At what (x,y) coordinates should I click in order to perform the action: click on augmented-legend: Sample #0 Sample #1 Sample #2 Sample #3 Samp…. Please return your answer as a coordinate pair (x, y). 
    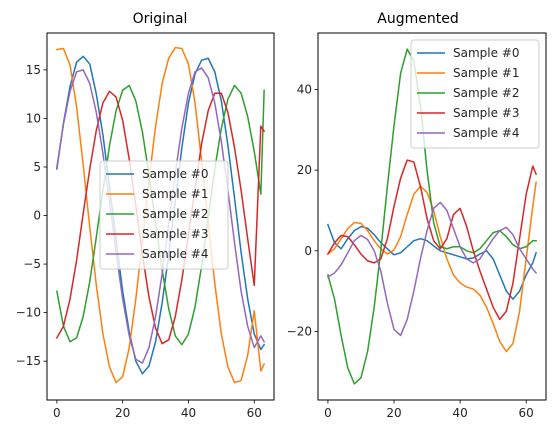
    Looking at the image, I should click on (475, 94).